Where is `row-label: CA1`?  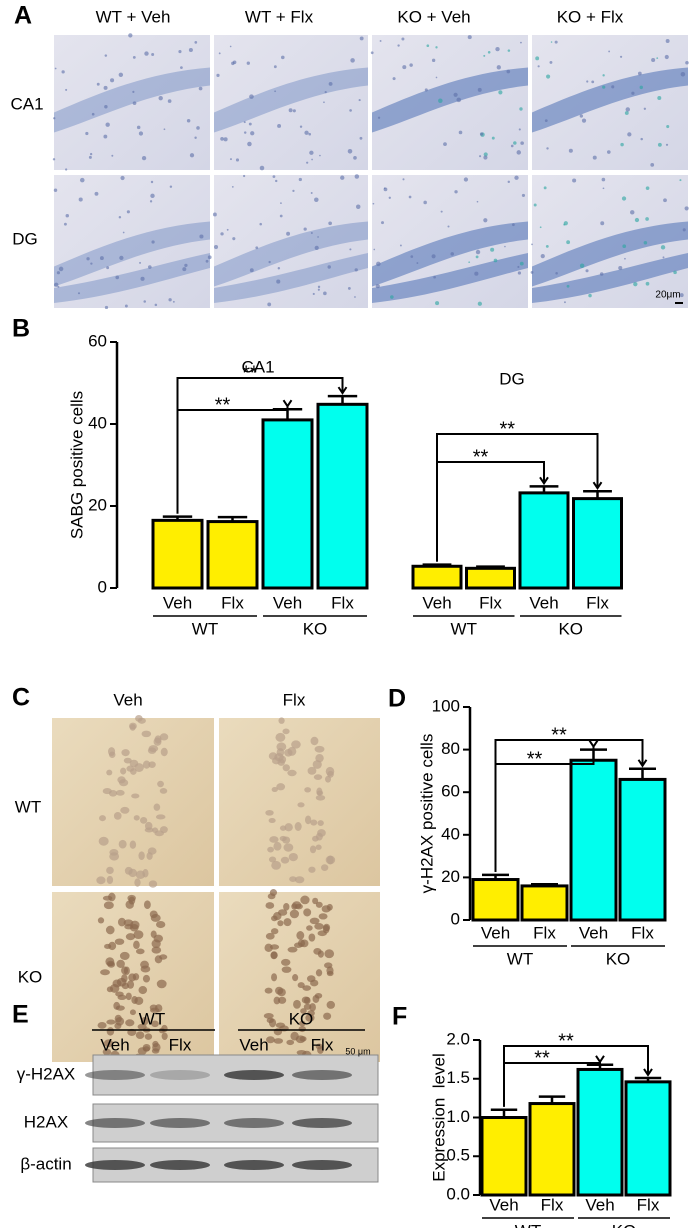
row-label: CA1 is located at coordinates (26, 103).